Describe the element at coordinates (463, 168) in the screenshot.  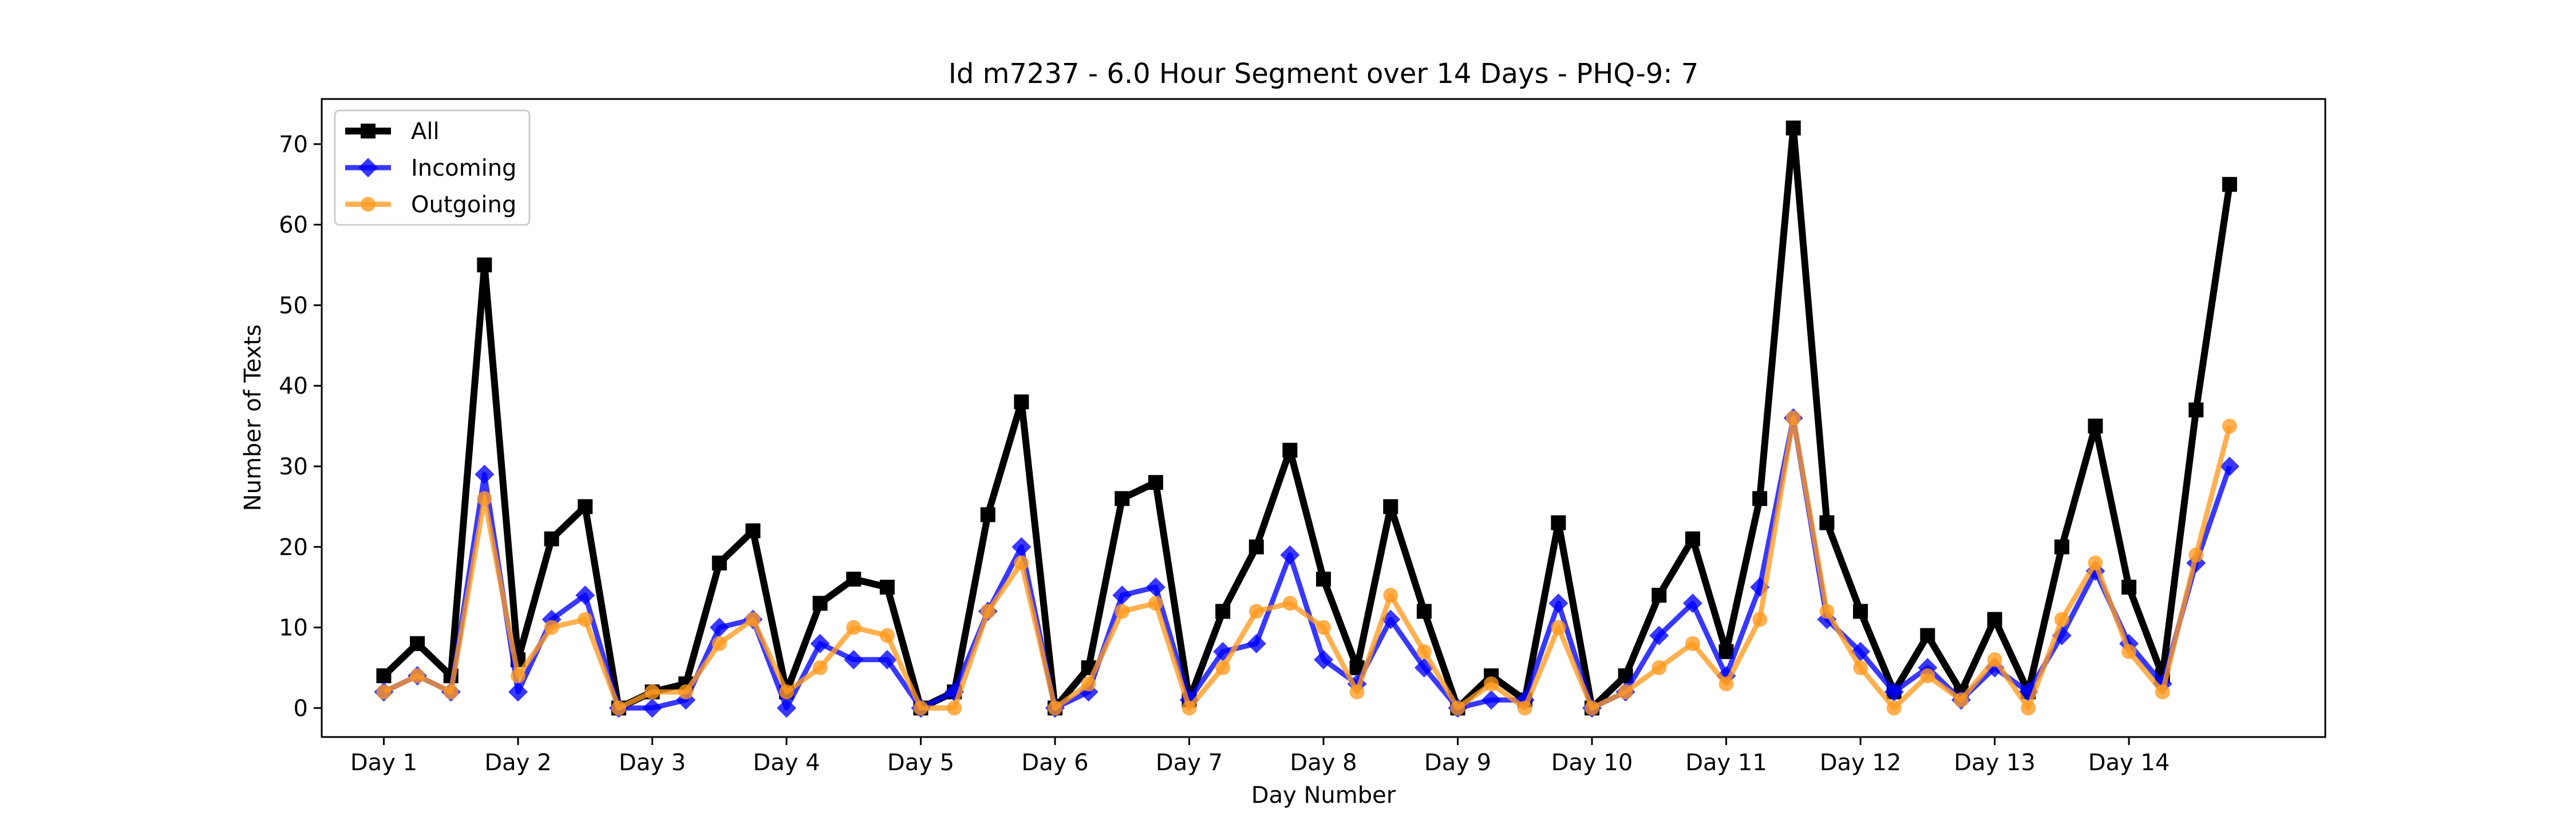
I see `legend-label-incoming: Incoming` at that location.